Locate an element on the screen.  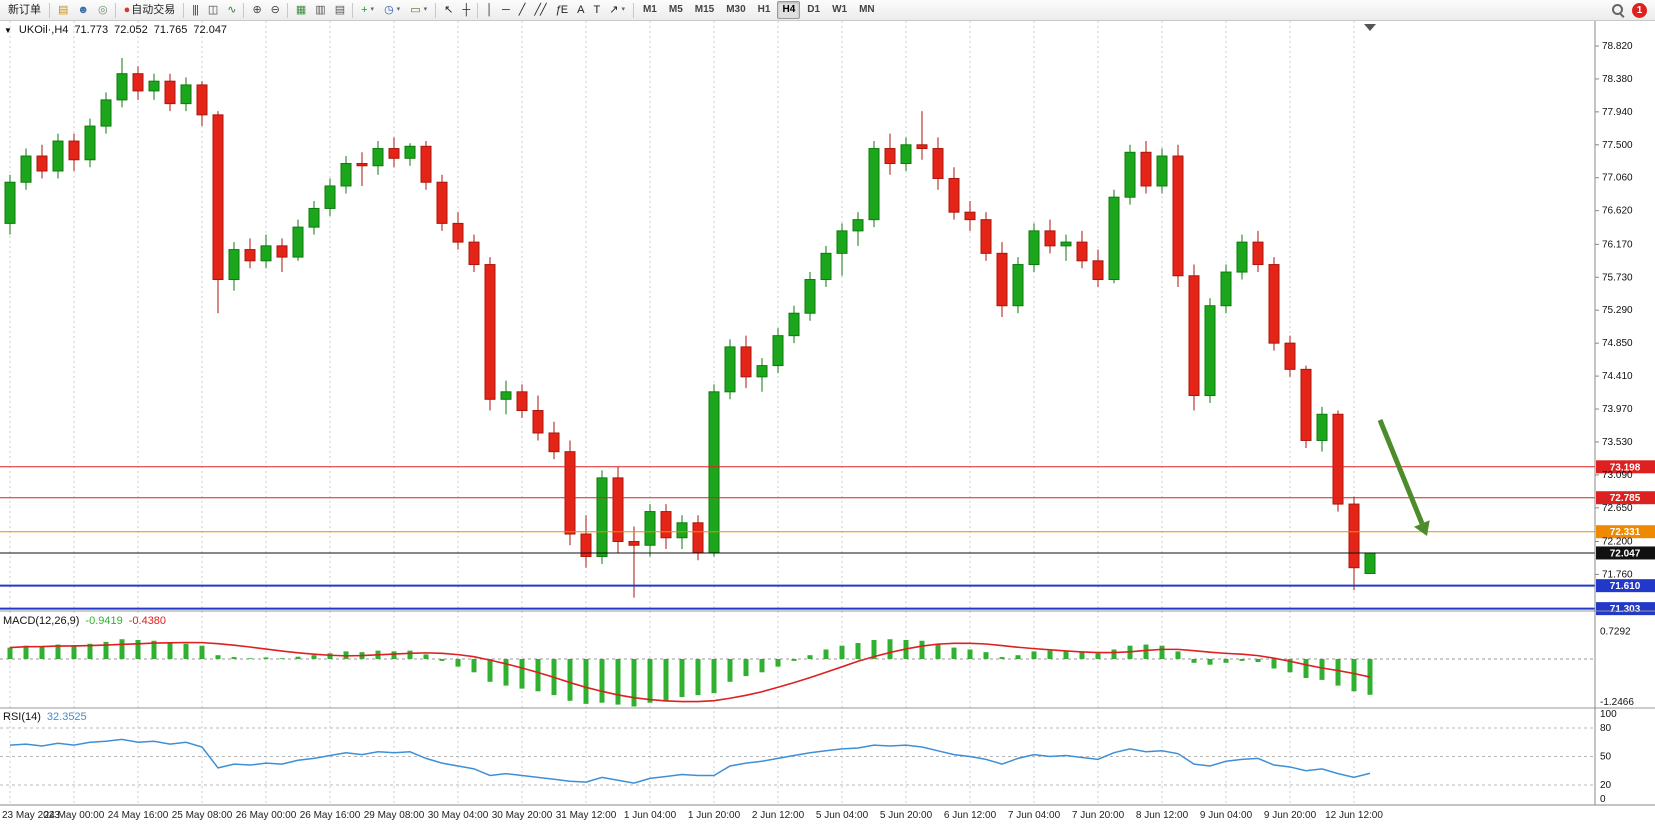
price-line-tag-value: 72.785 is located at coordinates (1625, 498).